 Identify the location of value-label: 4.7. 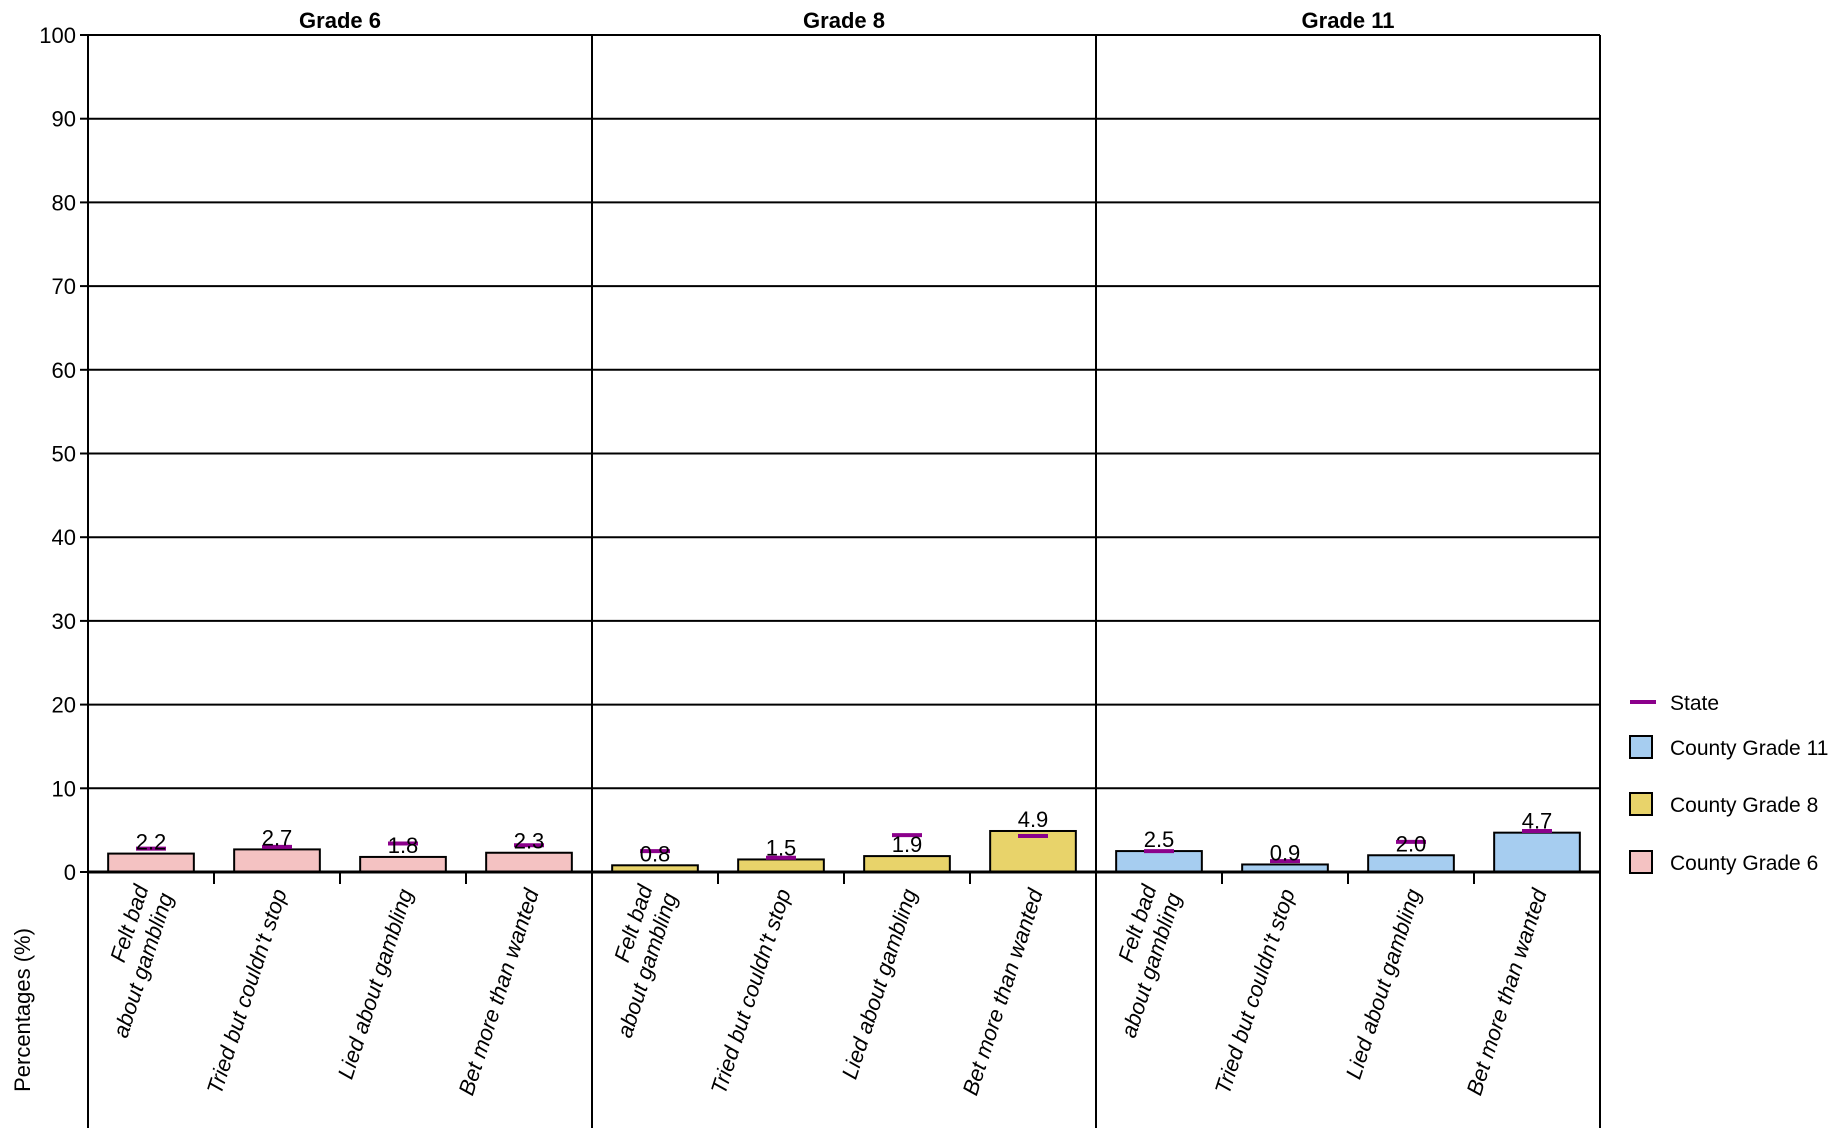
(1537, 821).